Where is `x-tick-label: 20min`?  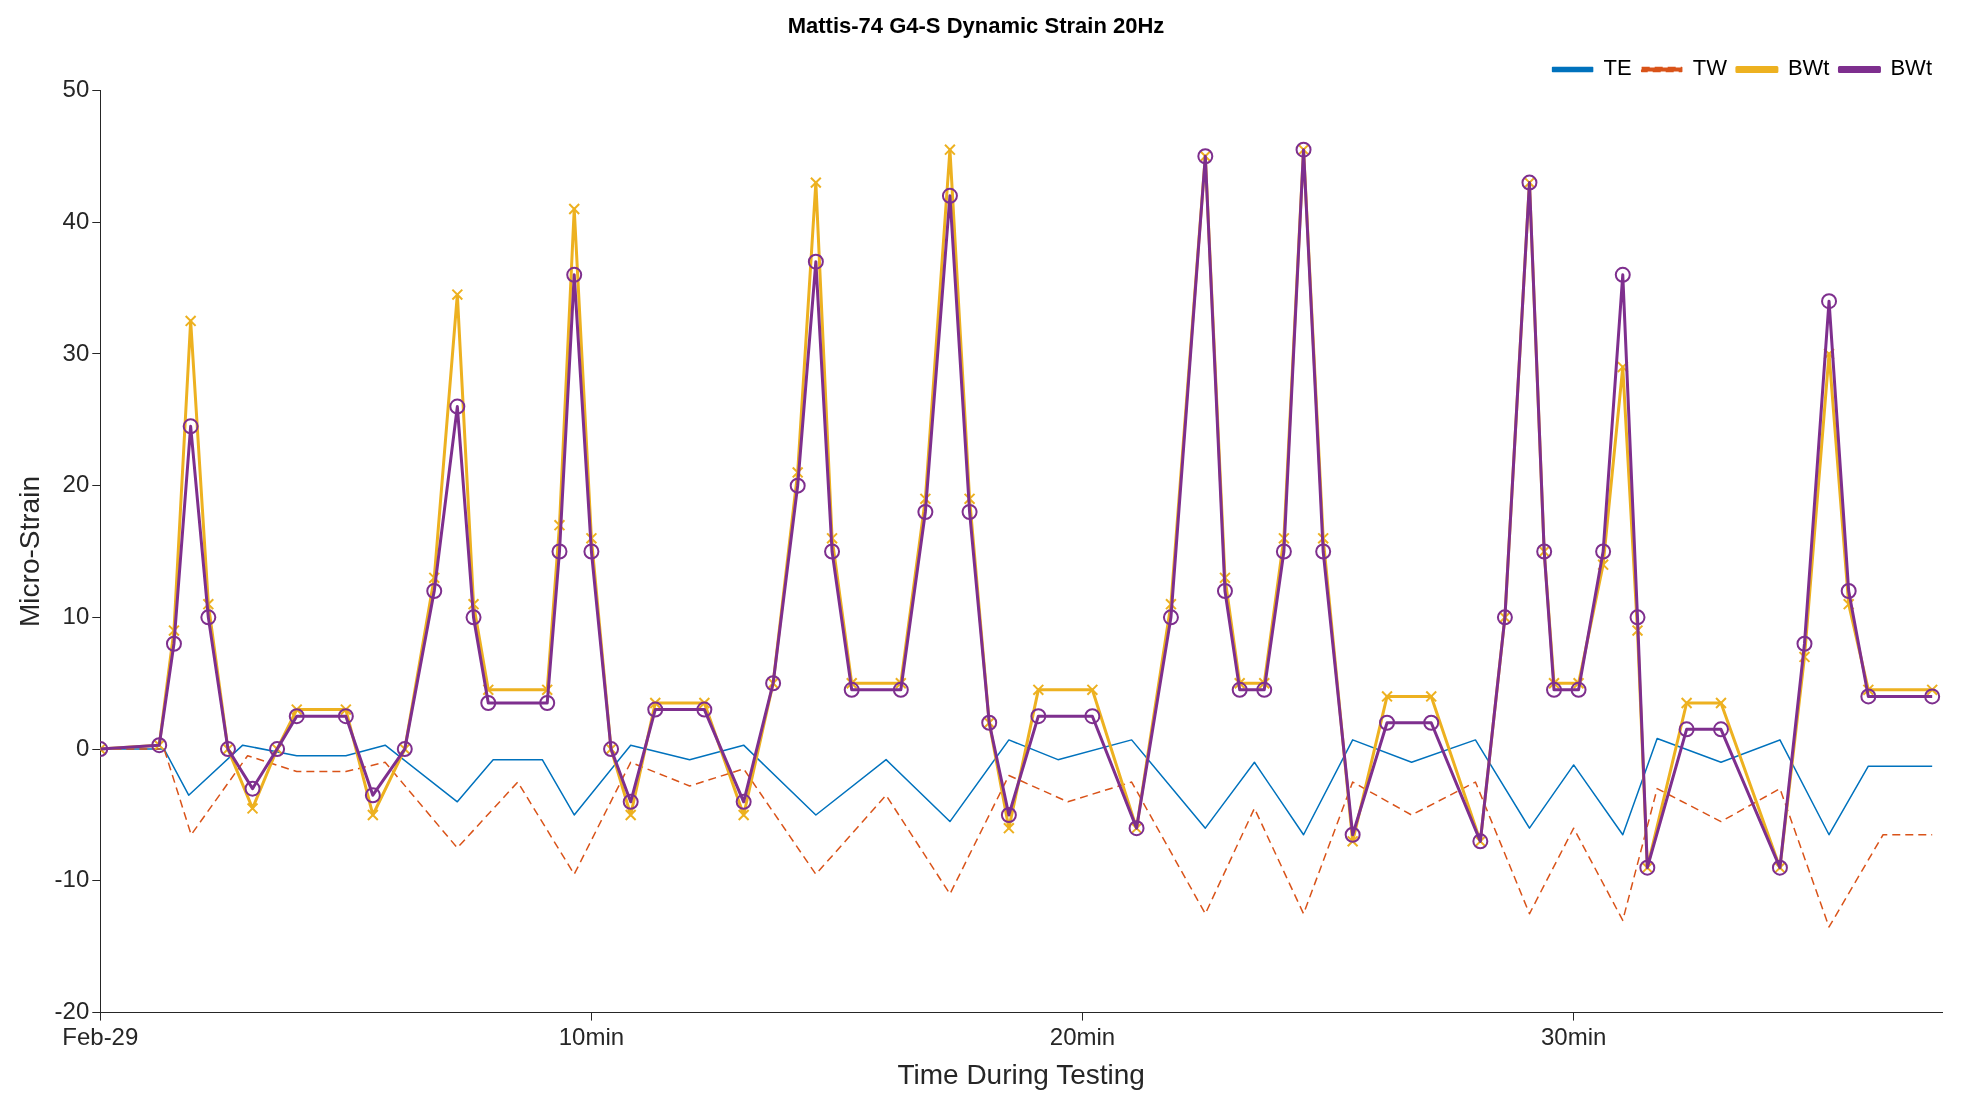
x-tick-label: 20min is located at coordinates (1082, 1036).